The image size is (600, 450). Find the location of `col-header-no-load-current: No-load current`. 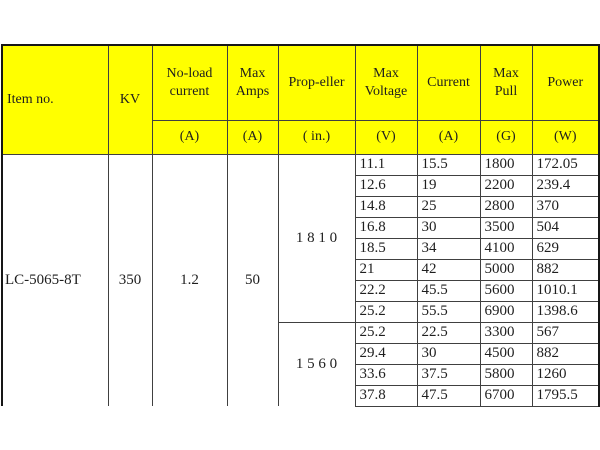

col-header-no-load-current: No-load current is located at coordinates (189, 82).